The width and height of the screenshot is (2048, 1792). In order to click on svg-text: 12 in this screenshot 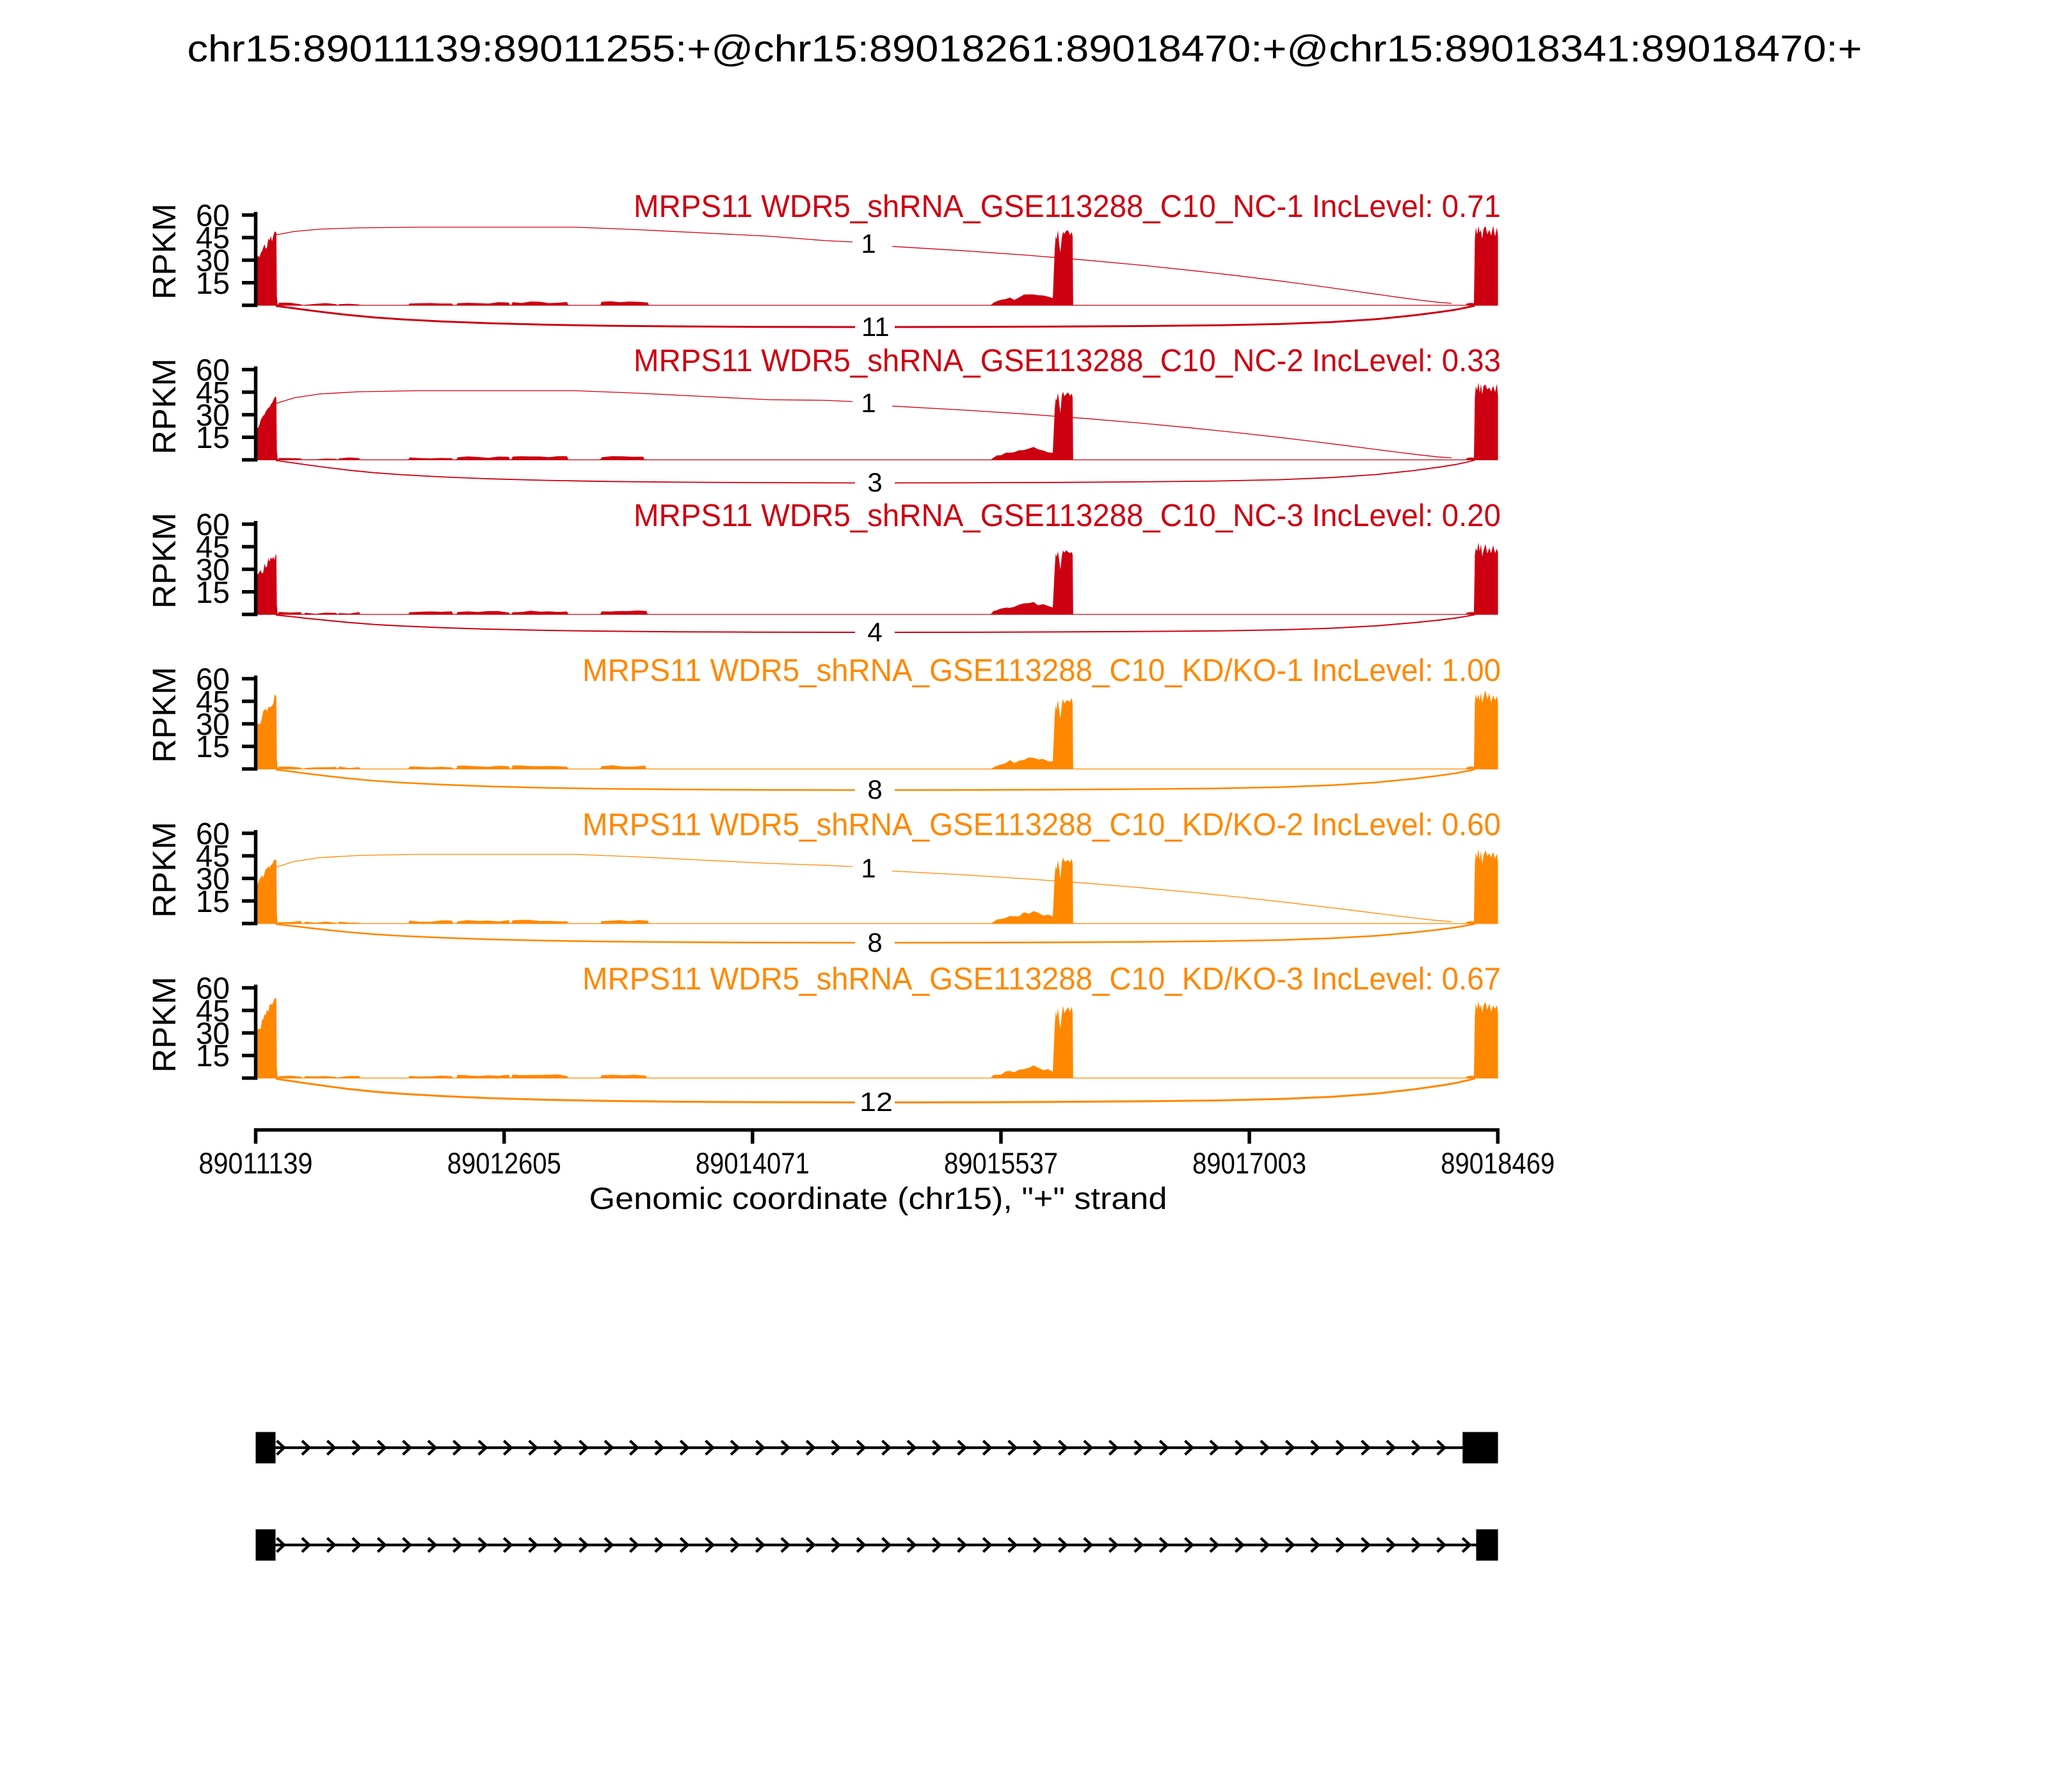, I will do `click(876, 1102)`.